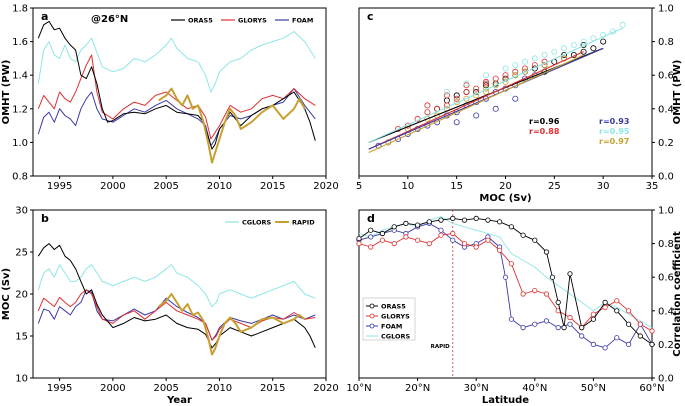 This screenshot has height=406, width=685. What do you see at coordinates (372, 306) in the screenshot?
I see `legend-marker-oras5` at bounding box center [372, 306].